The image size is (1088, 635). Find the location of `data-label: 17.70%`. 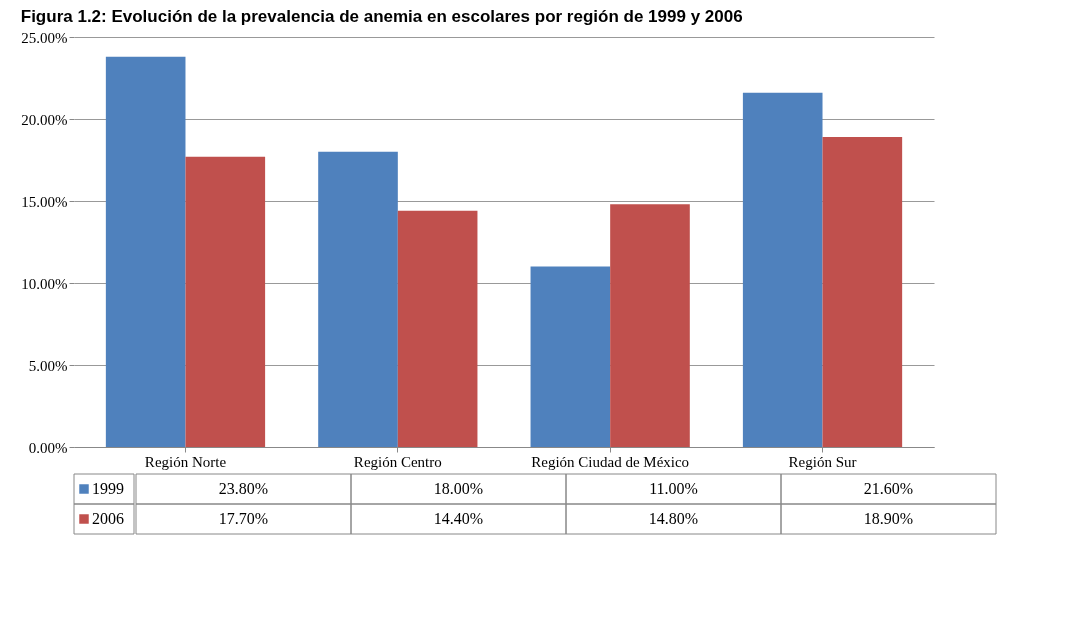

data-label: 17.70% is located at coordinates (243, 518).